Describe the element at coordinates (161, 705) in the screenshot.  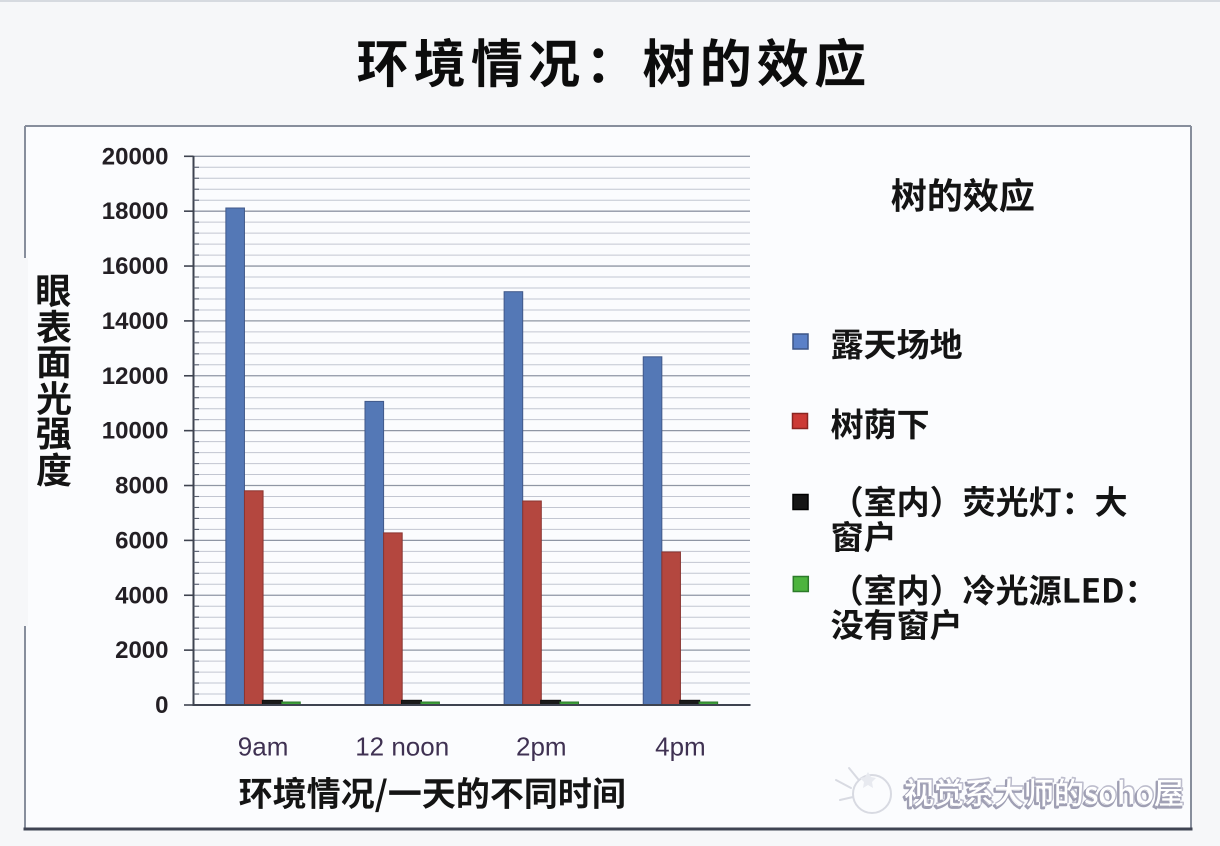
I see `svg-text: 0` at that location.